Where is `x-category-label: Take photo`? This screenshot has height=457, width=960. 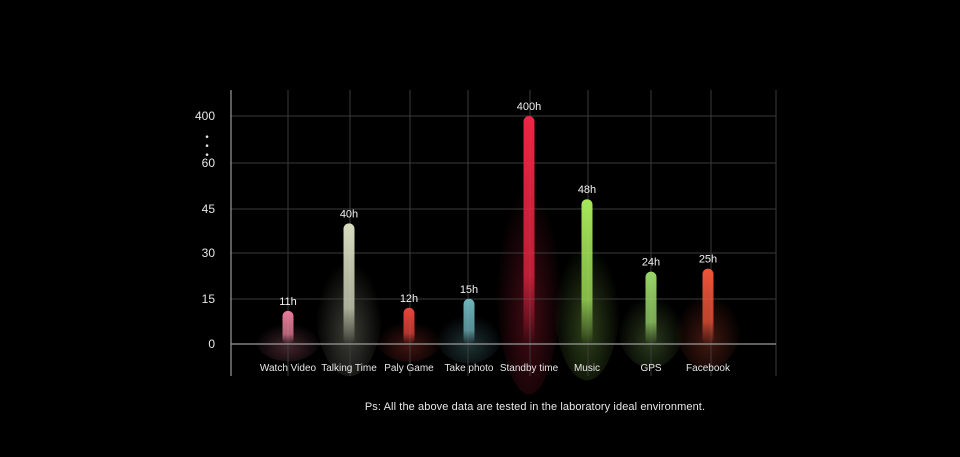
x-category-label: Take photo is located at coordinates (469, 368).